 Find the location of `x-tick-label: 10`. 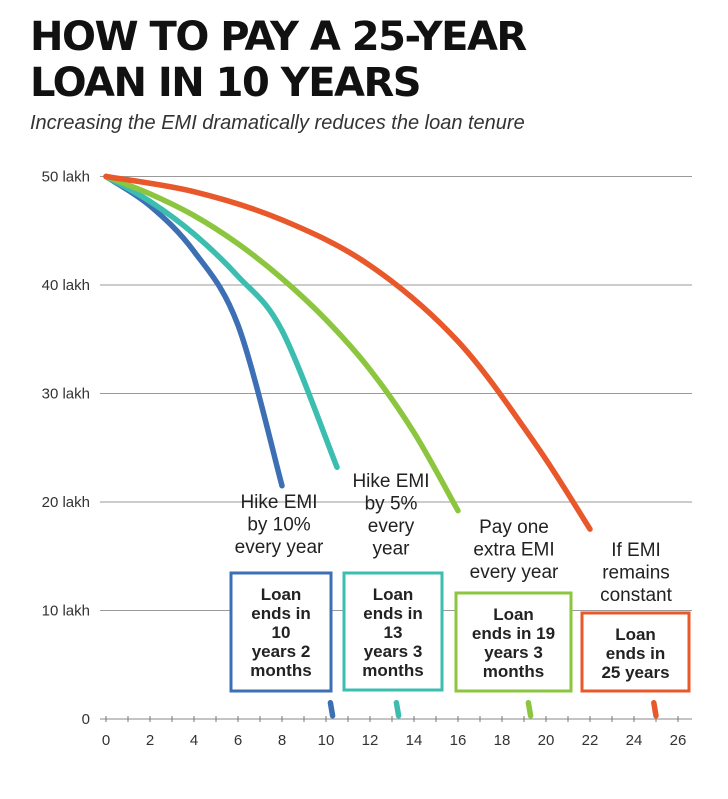

x-tick-label: 10 is located at coordinates (326, 740).